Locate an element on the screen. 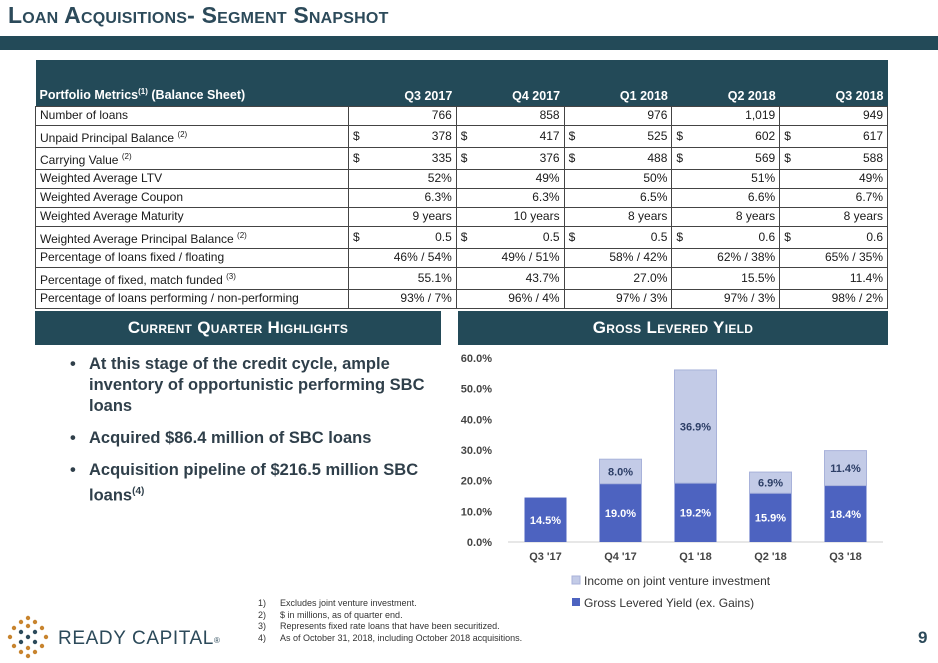 Image resolution: width=938 pixels, height=663 pixels. data-label: 36.9% is located at coordinates (695, 428).